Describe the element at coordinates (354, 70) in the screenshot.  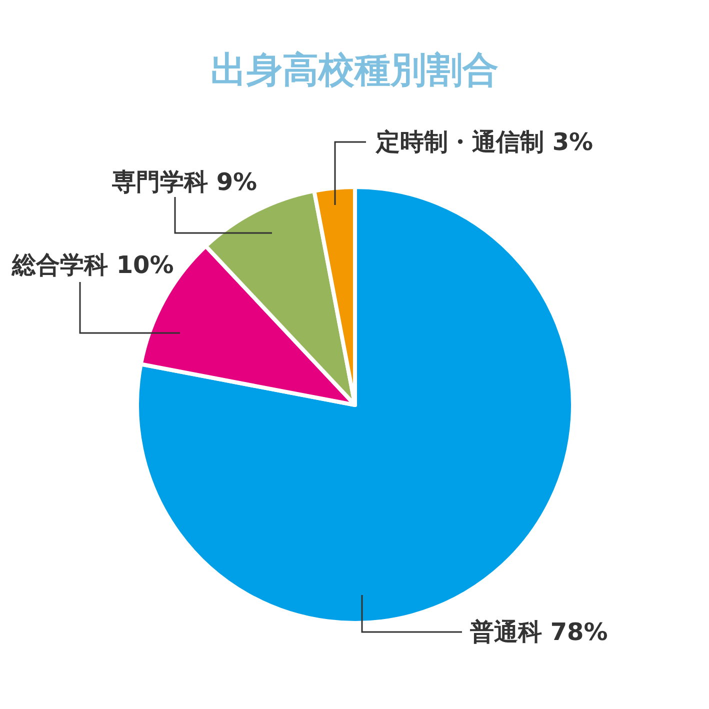
I see `chart-title: 出身高校種別割合` at that location.